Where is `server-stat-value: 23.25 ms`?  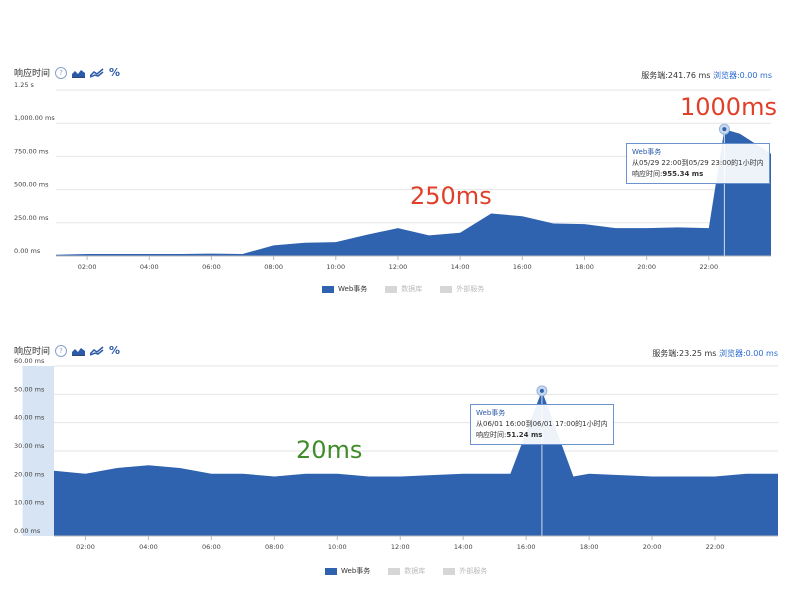
server-stat-value: 23.25 ms is located at coordinates (698, 353).